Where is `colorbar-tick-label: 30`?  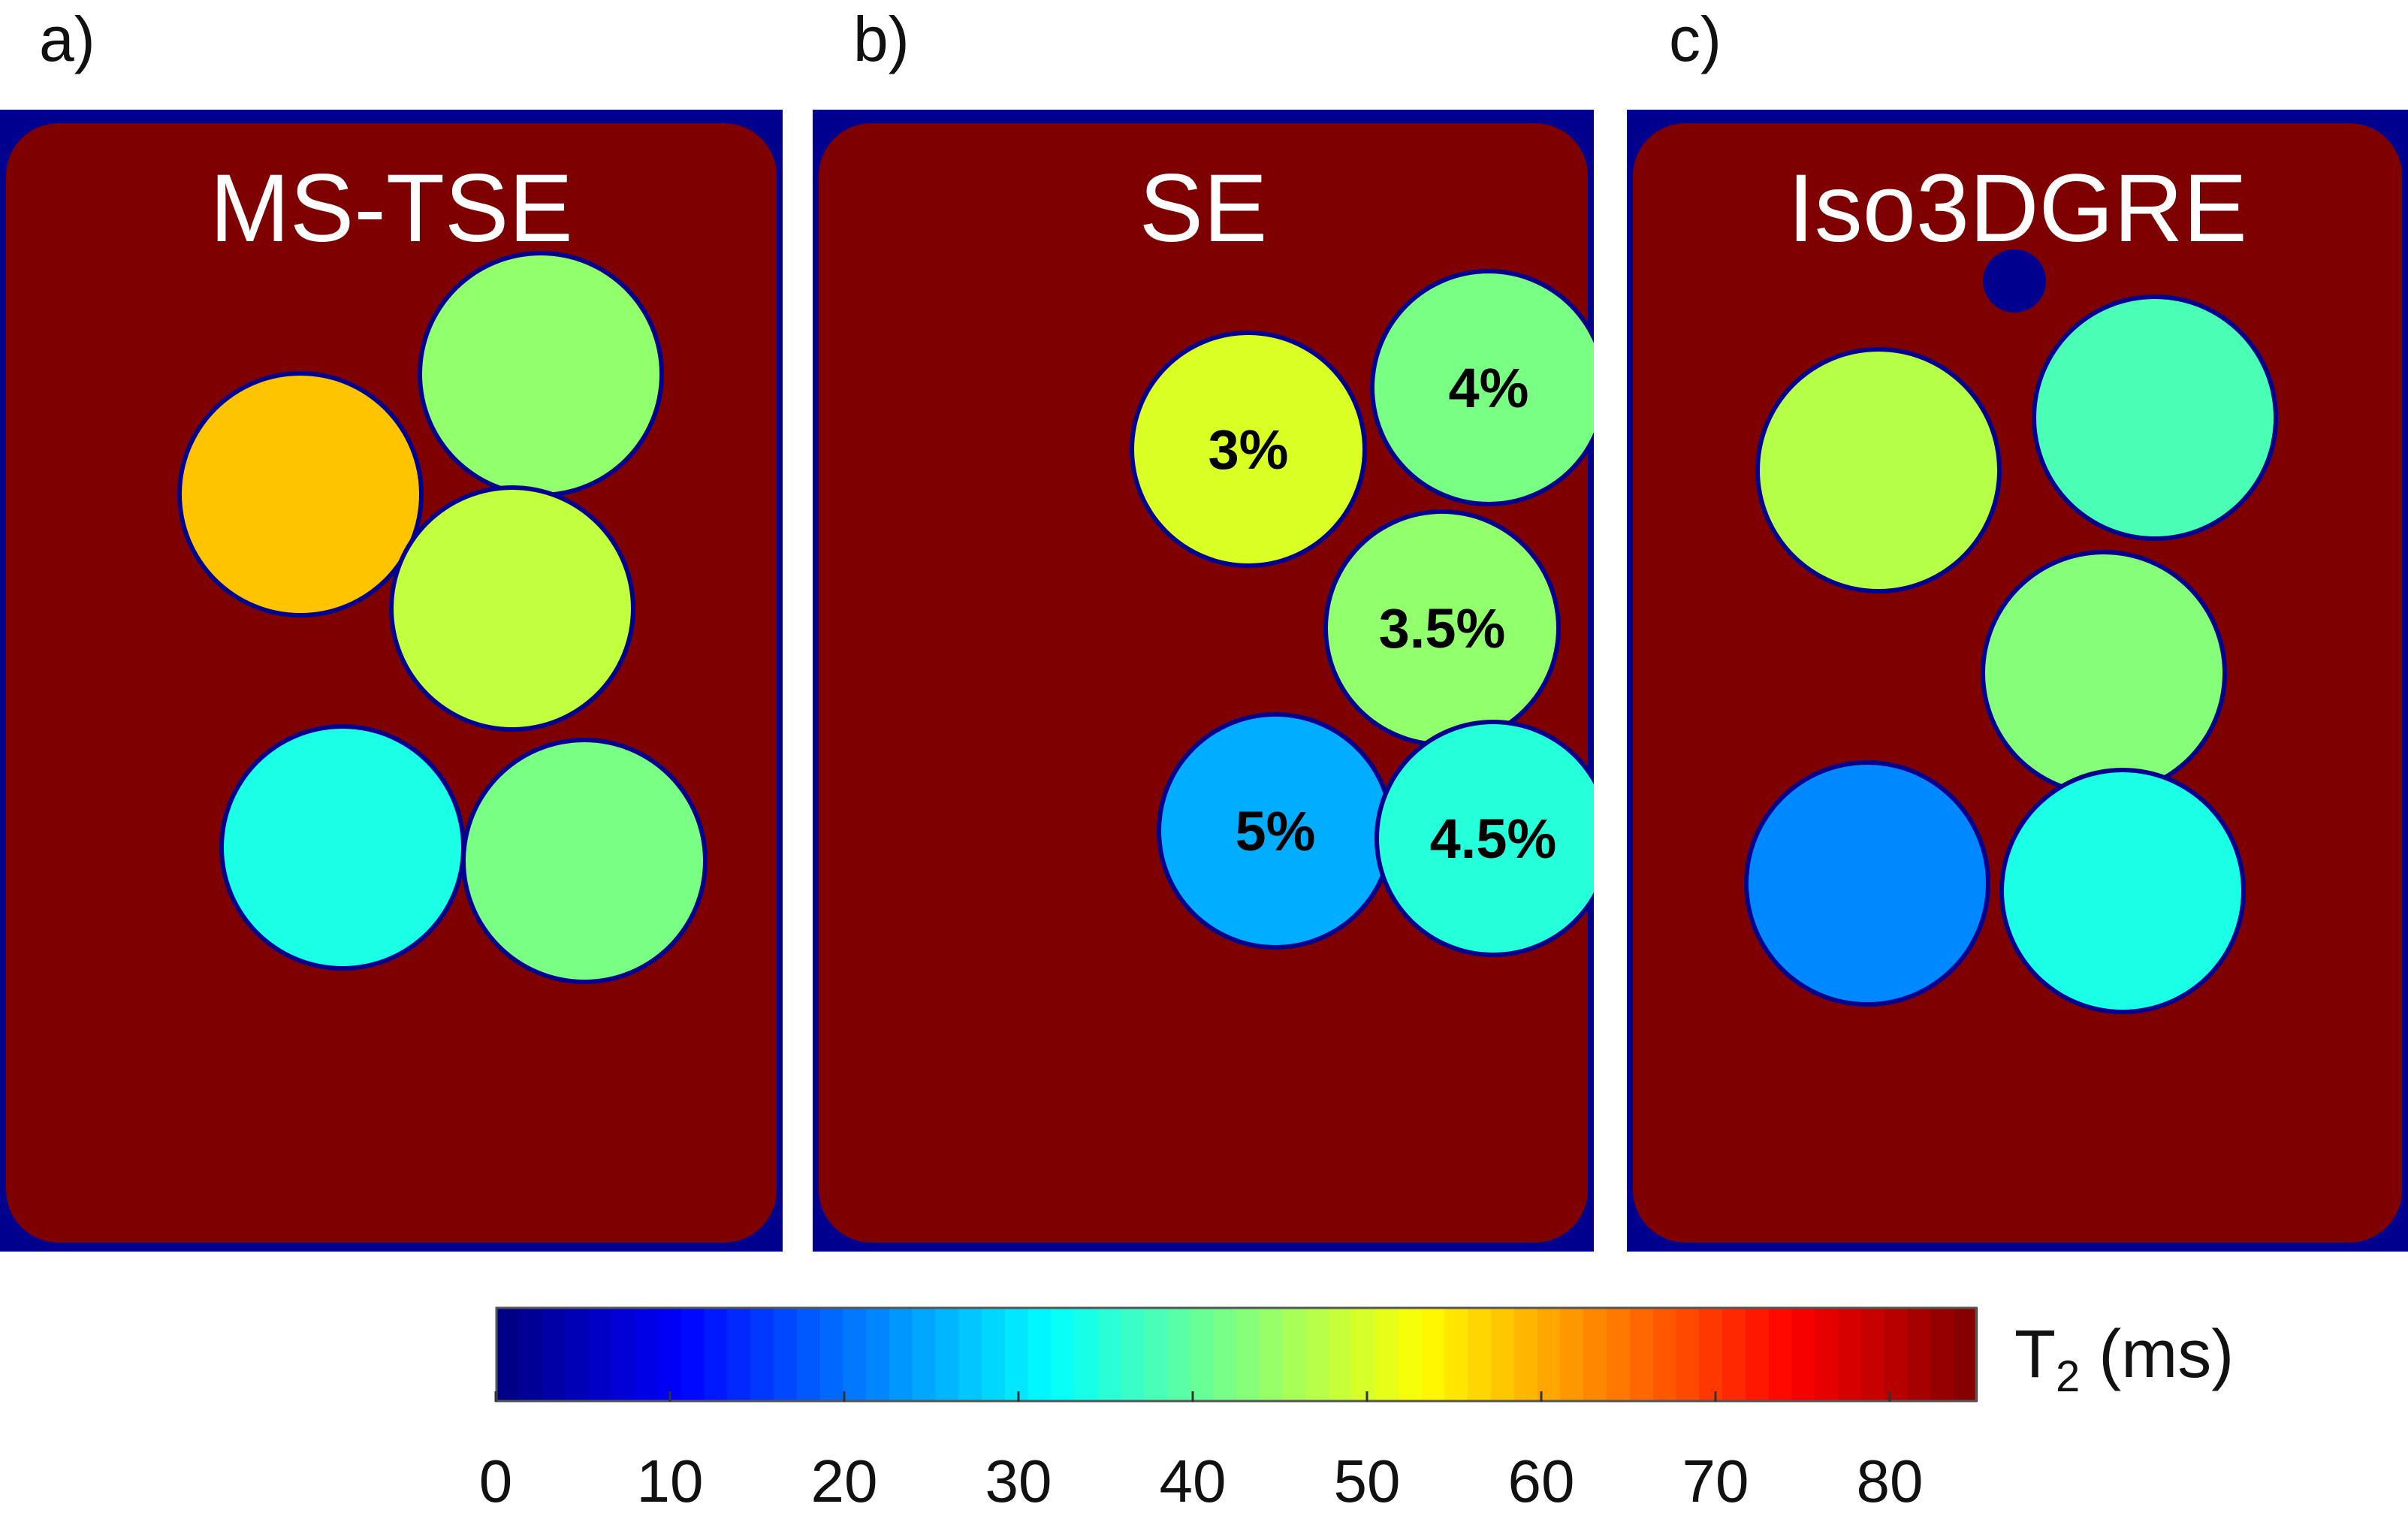
colorbar-tick-label: 30 is located at coordinates (1018, 1481).